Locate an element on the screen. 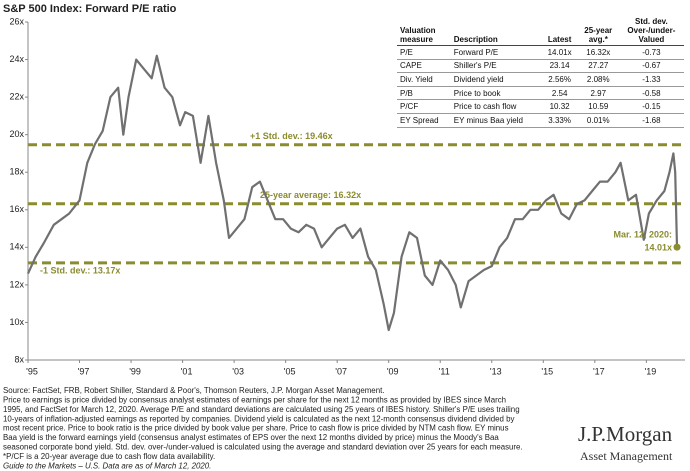  header-text: 25-year is located at coordinates (598, 30).